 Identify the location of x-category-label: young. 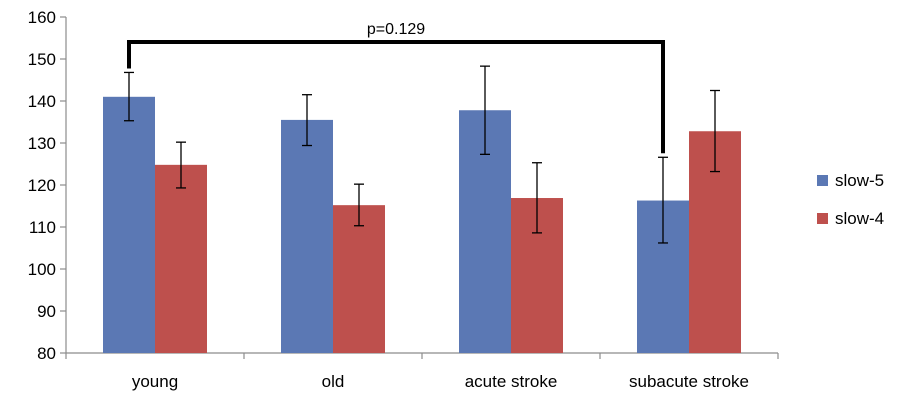
(155, 381).